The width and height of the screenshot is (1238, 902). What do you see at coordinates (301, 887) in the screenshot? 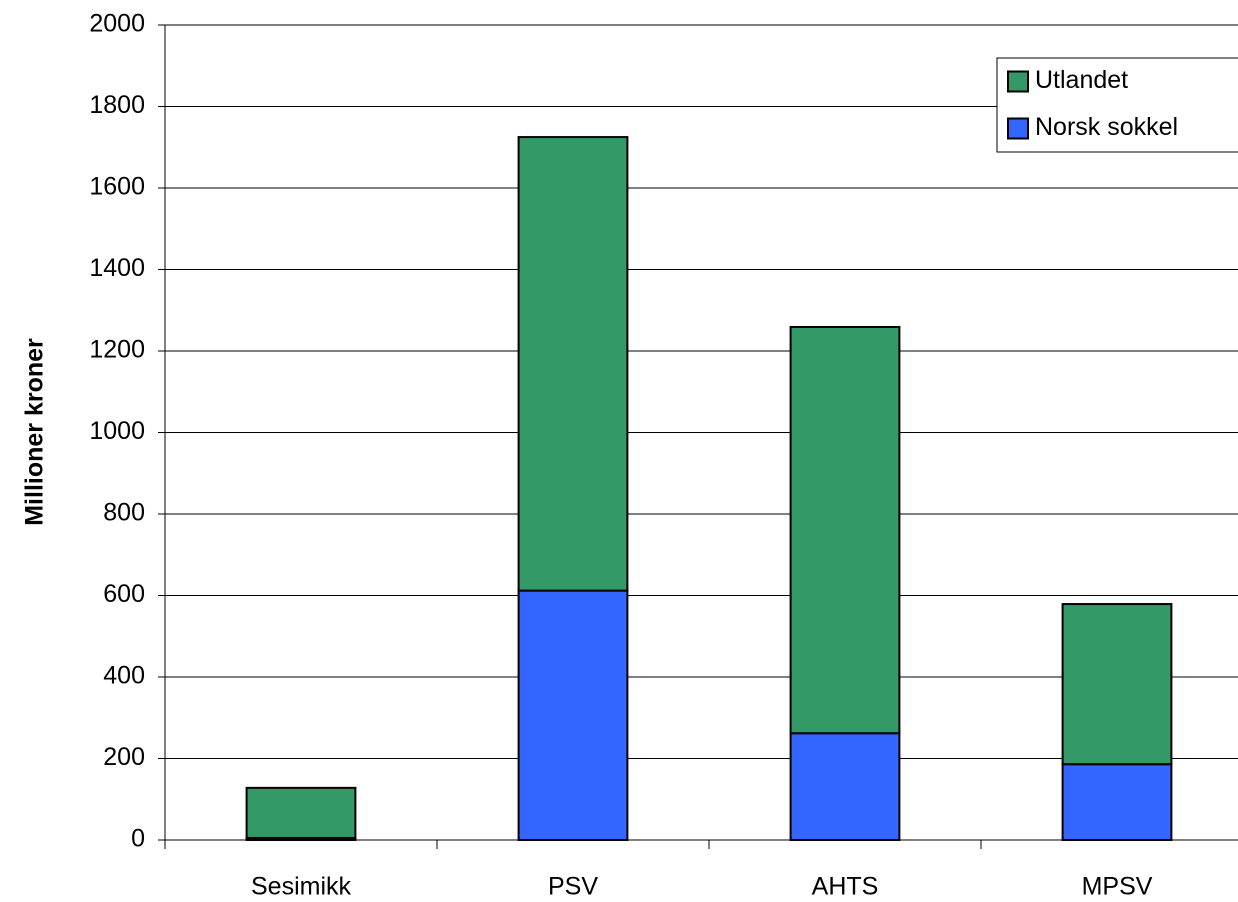
I see `x-tick-label: Sesimikk` at bounding box center [301, 887].